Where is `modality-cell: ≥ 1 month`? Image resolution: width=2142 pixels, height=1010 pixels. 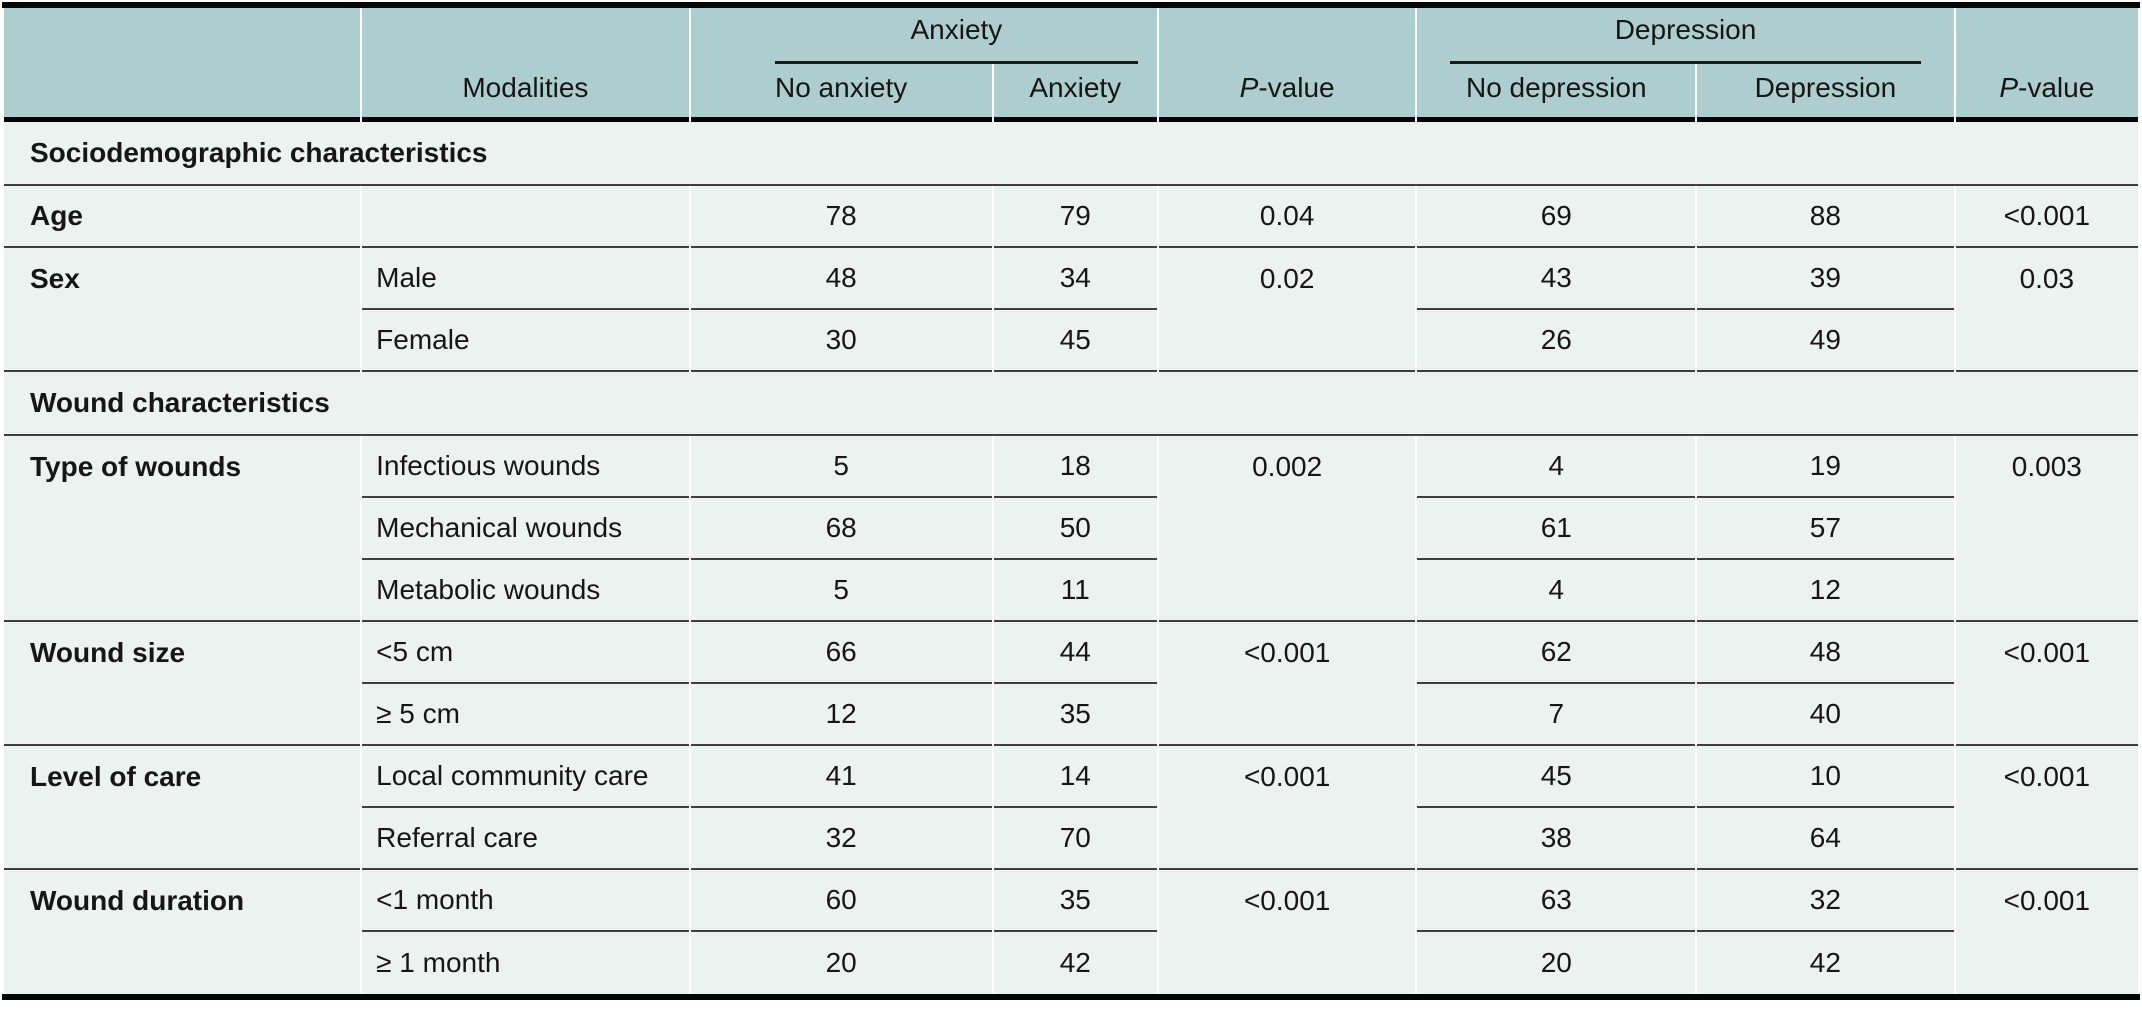
modality-cell: ≥ 1 month is located at coordinates (525, 963).